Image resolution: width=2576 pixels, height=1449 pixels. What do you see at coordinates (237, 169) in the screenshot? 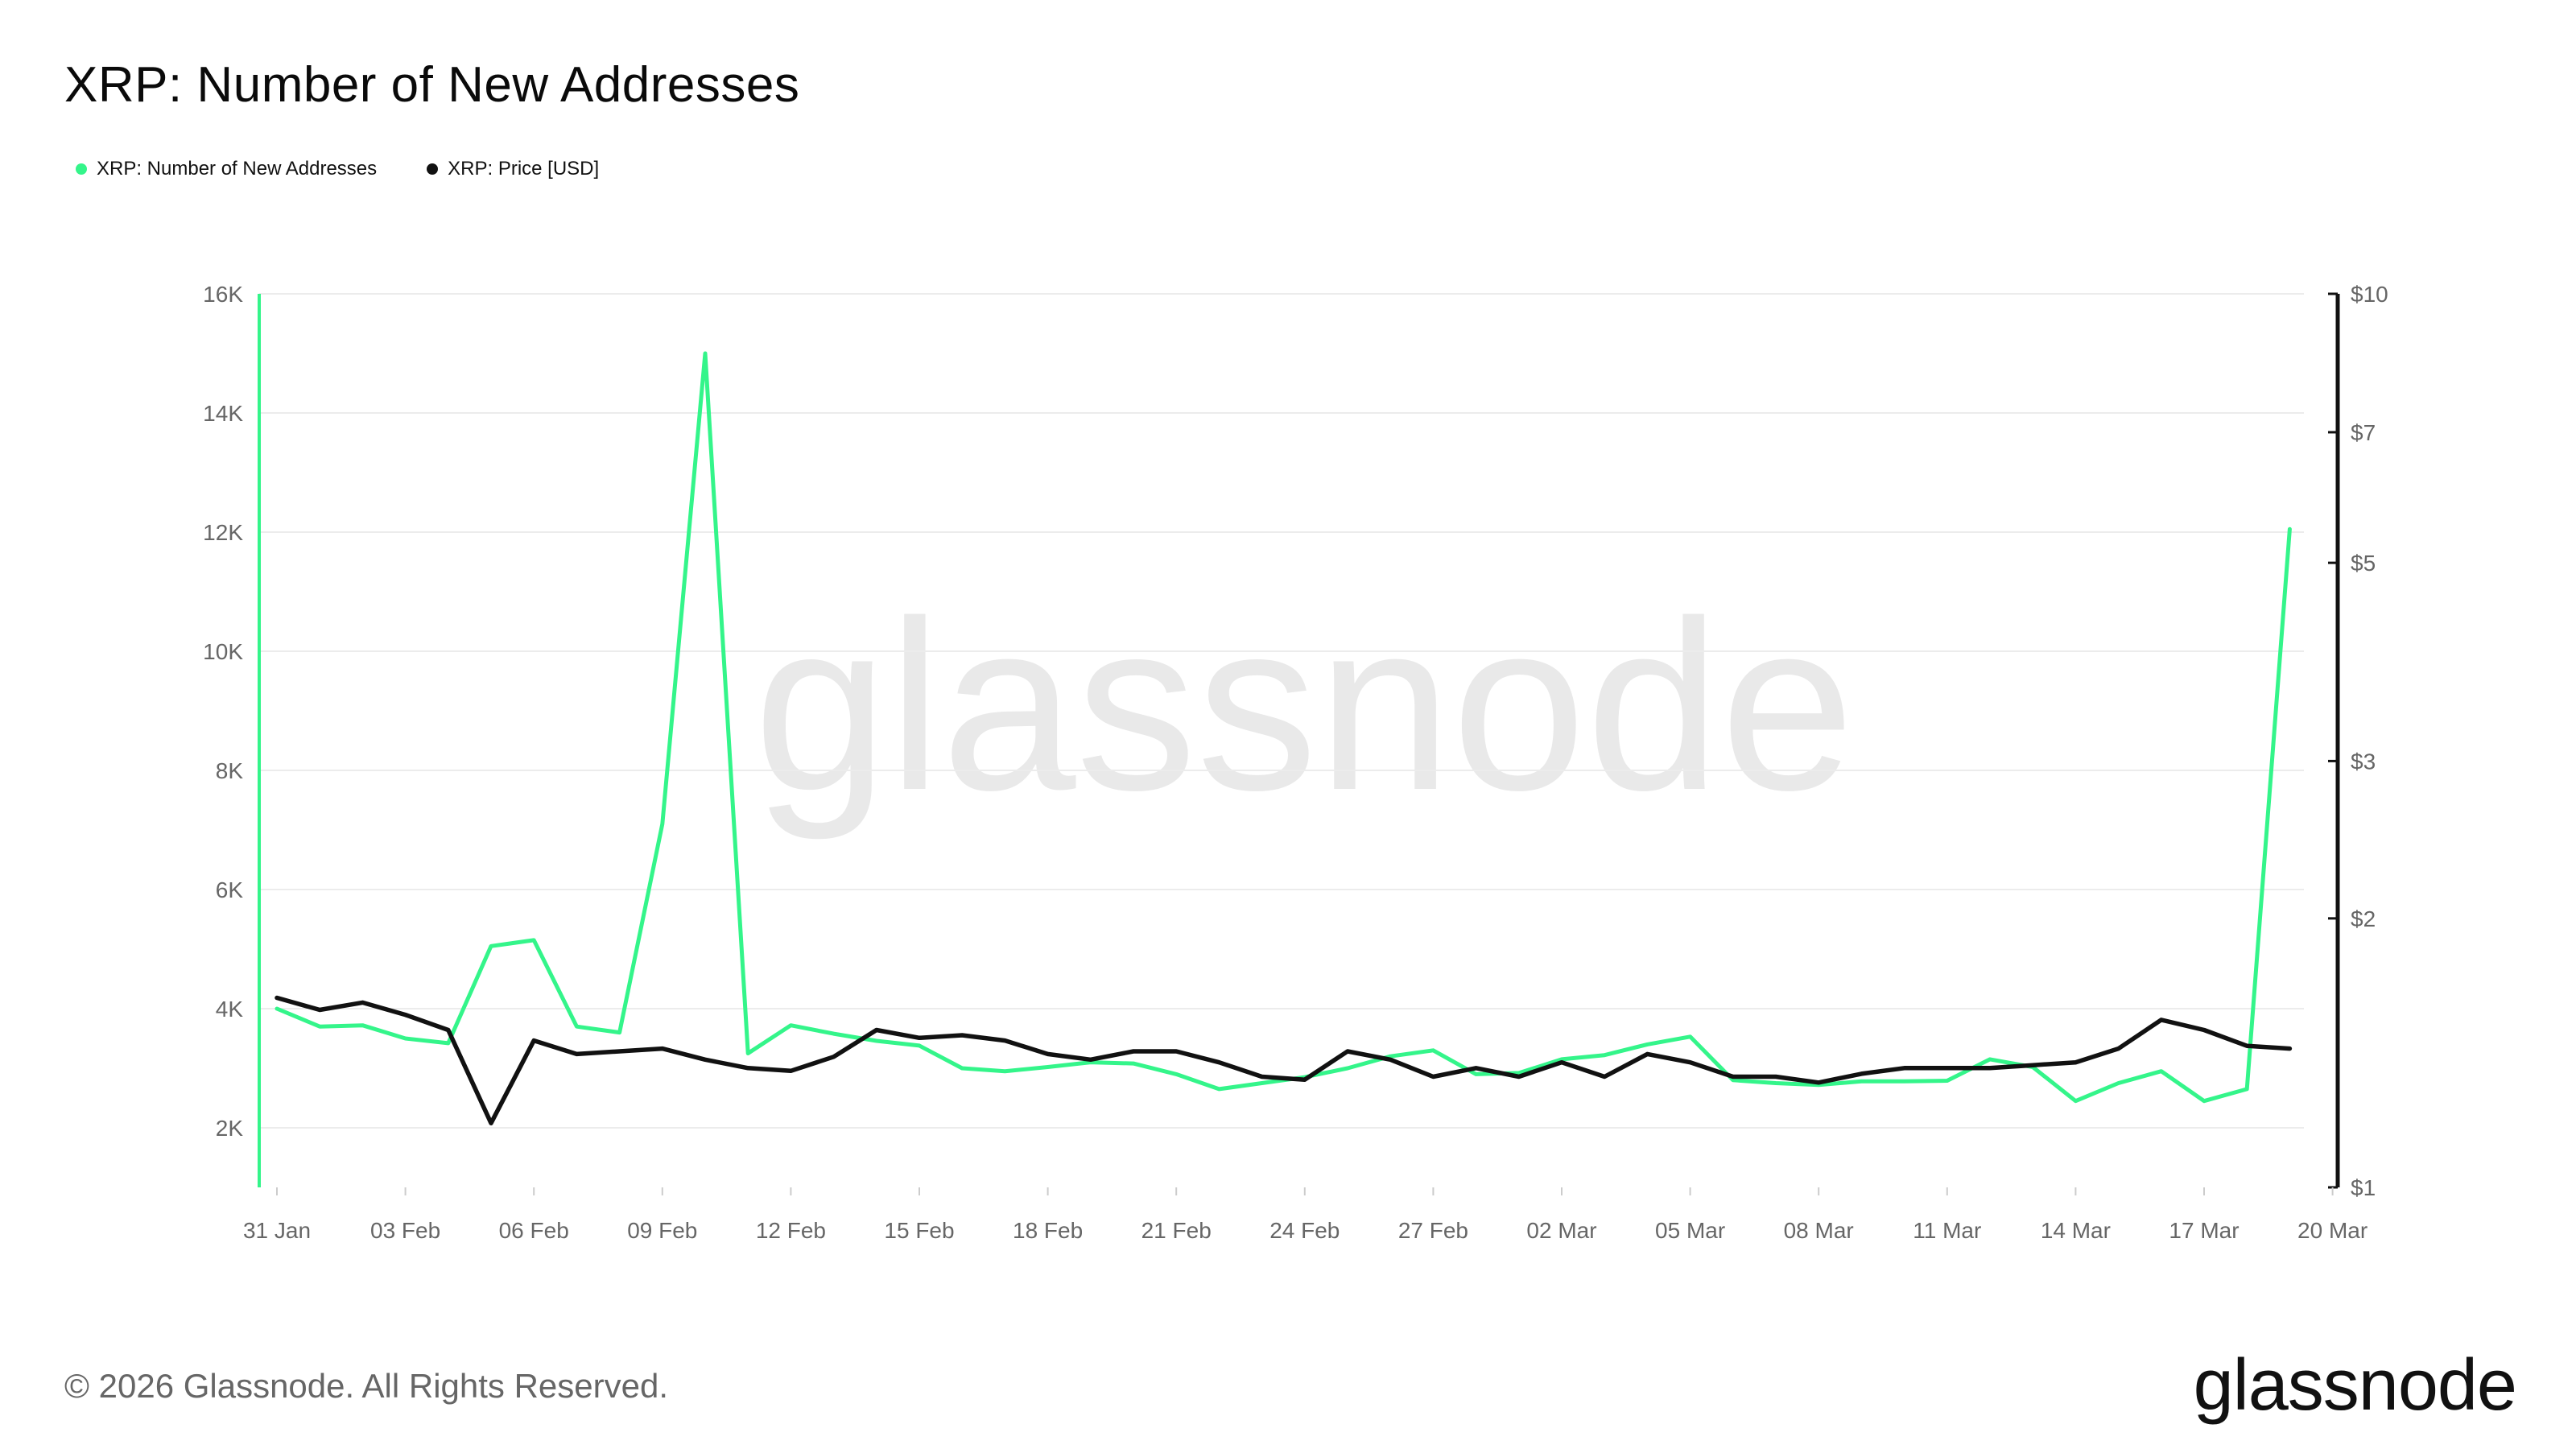
I see `legend-label-new-addresses: XRP: Number of New Addresses` at bounding box center [237, 169].